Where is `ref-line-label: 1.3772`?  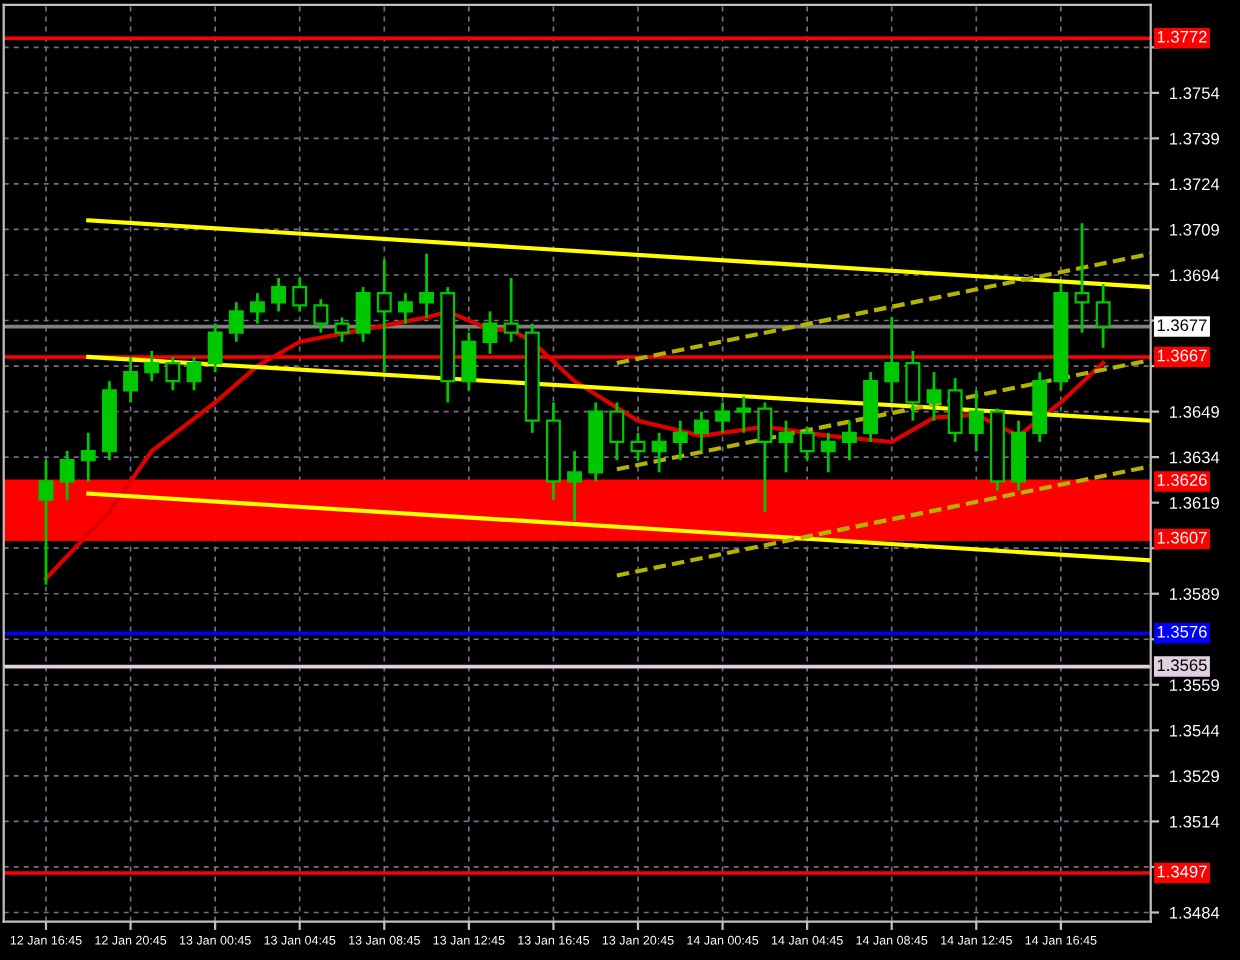 ref-line-label: 1.3772 is located at coordinates (1182, 36).